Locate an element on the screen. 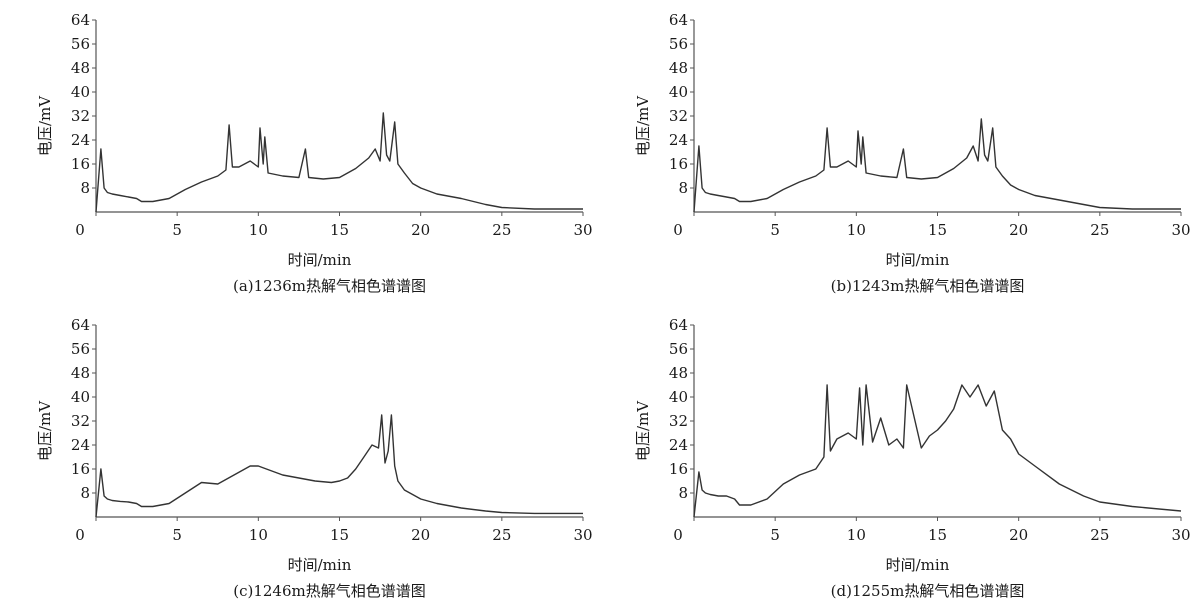  x-axis-label-a: 时间/min is located at coordinates (320, 260).